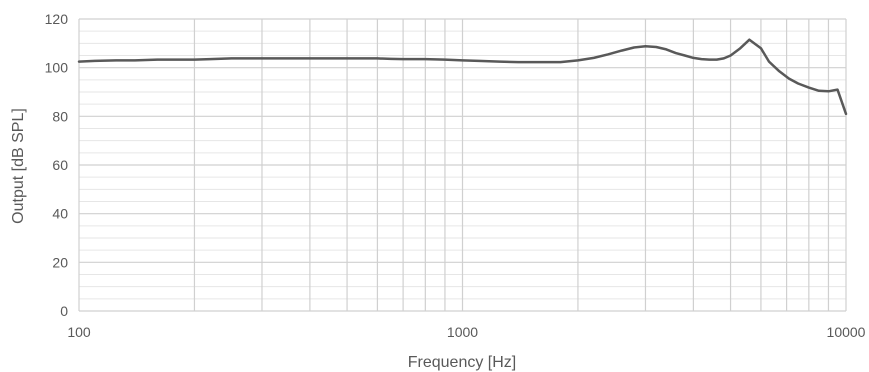  What do you see at coordinates (64, 311) in the screenshot?
I see `y-tick-label: 0` at bounding box center [64, 311].